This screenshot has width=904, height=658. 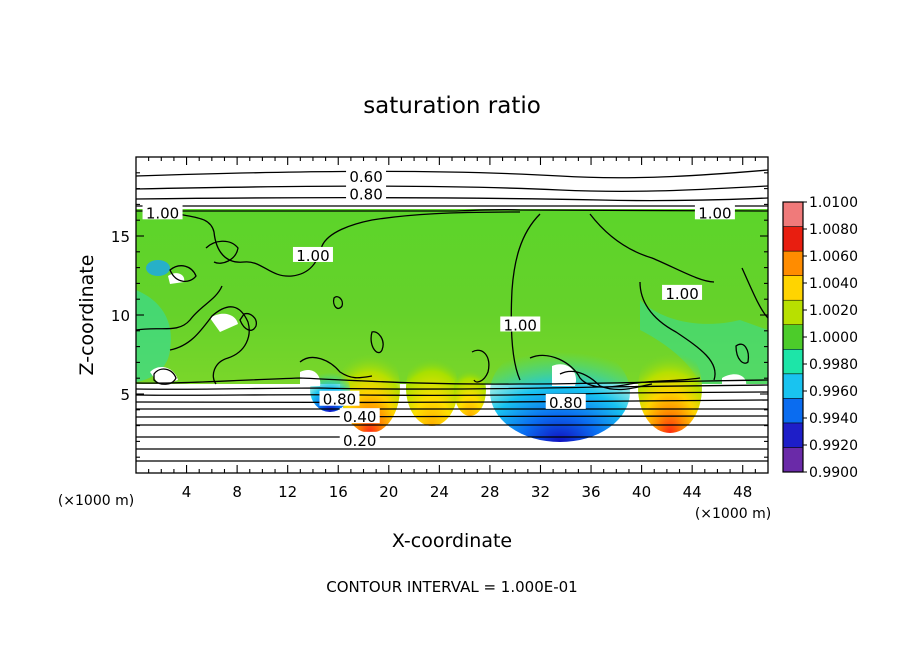 What do you see at coordinates (742, 492) in the screenshot?
I see `x-tick-label: 48` at bounding box center [742, 492].